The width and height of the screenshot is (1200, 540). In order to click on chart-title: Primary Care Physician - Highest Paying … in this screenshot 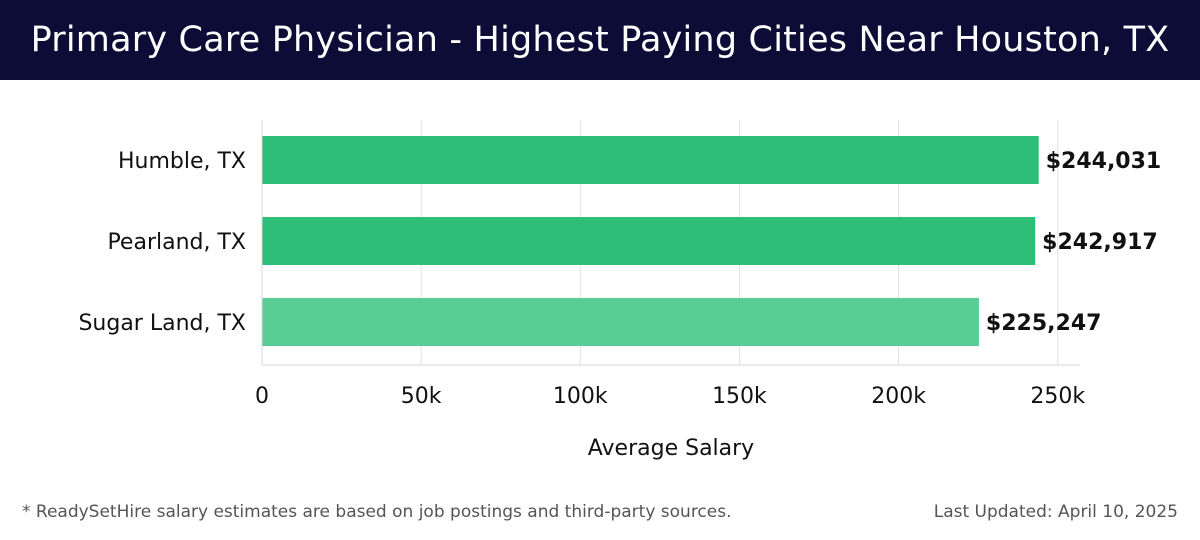, I will do `click(600, 40)`.